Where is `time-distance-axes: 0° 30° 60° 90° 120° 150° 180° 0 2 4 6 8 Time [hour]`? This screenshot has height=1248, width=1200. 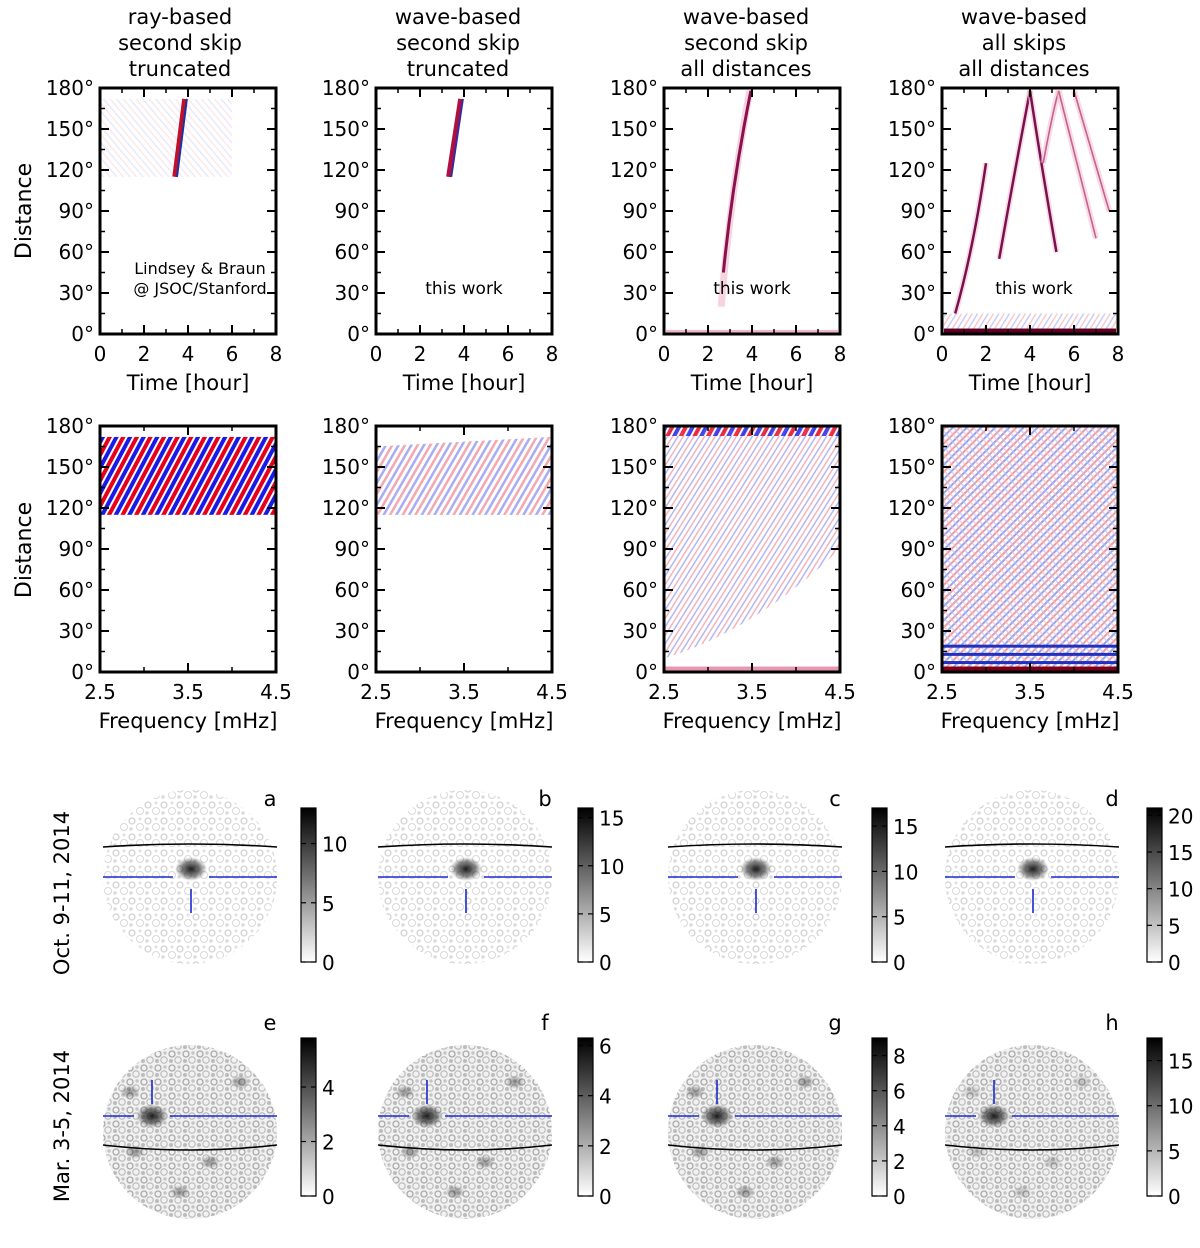
time-distance-axes: 0° 30° 60° 90° 120° 150° 180° 0 2 4 6 8 Time [hour] is located at coordinates (440, 235).